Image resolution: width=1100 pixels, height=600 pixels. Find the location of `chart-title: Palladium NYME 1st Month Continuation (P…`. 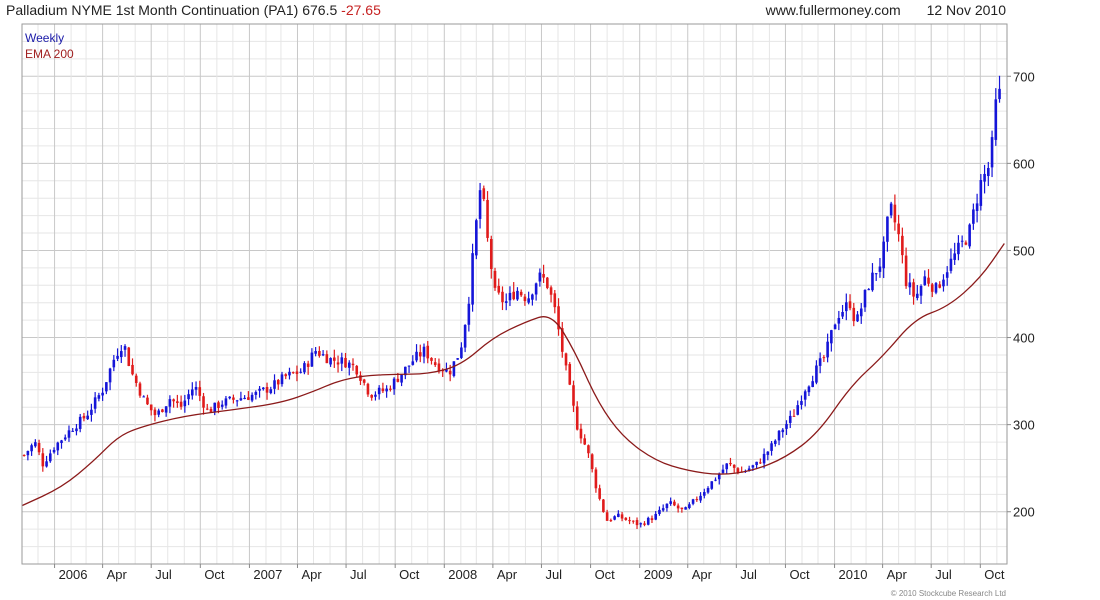

chart-title: Palladium NYME 1st Month Continuation (P… is located at coordinates (193, 10).